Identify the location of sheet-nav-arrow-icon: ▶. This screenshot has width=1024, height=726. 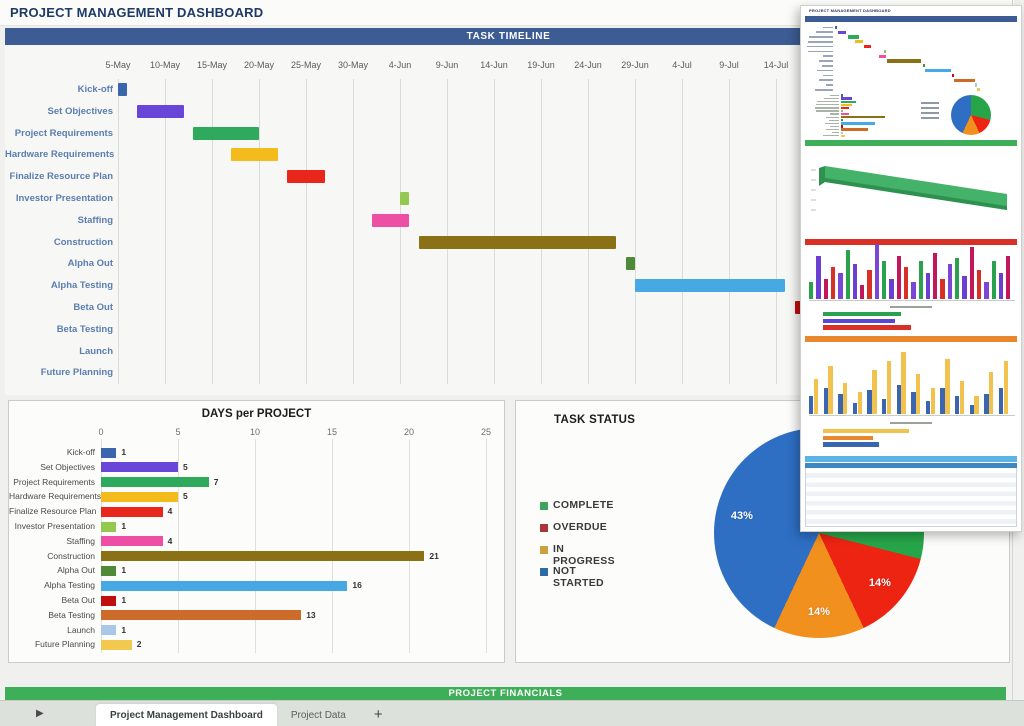
(40, 713).